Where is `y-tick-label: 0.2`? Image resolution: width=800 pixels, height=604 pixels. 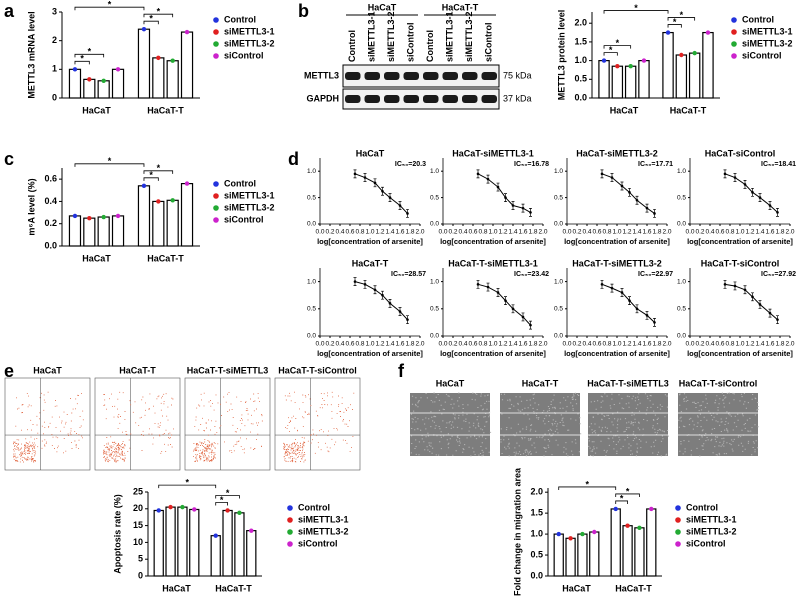 y-tick-label: 0.2 is located at coordinates (50, 223).